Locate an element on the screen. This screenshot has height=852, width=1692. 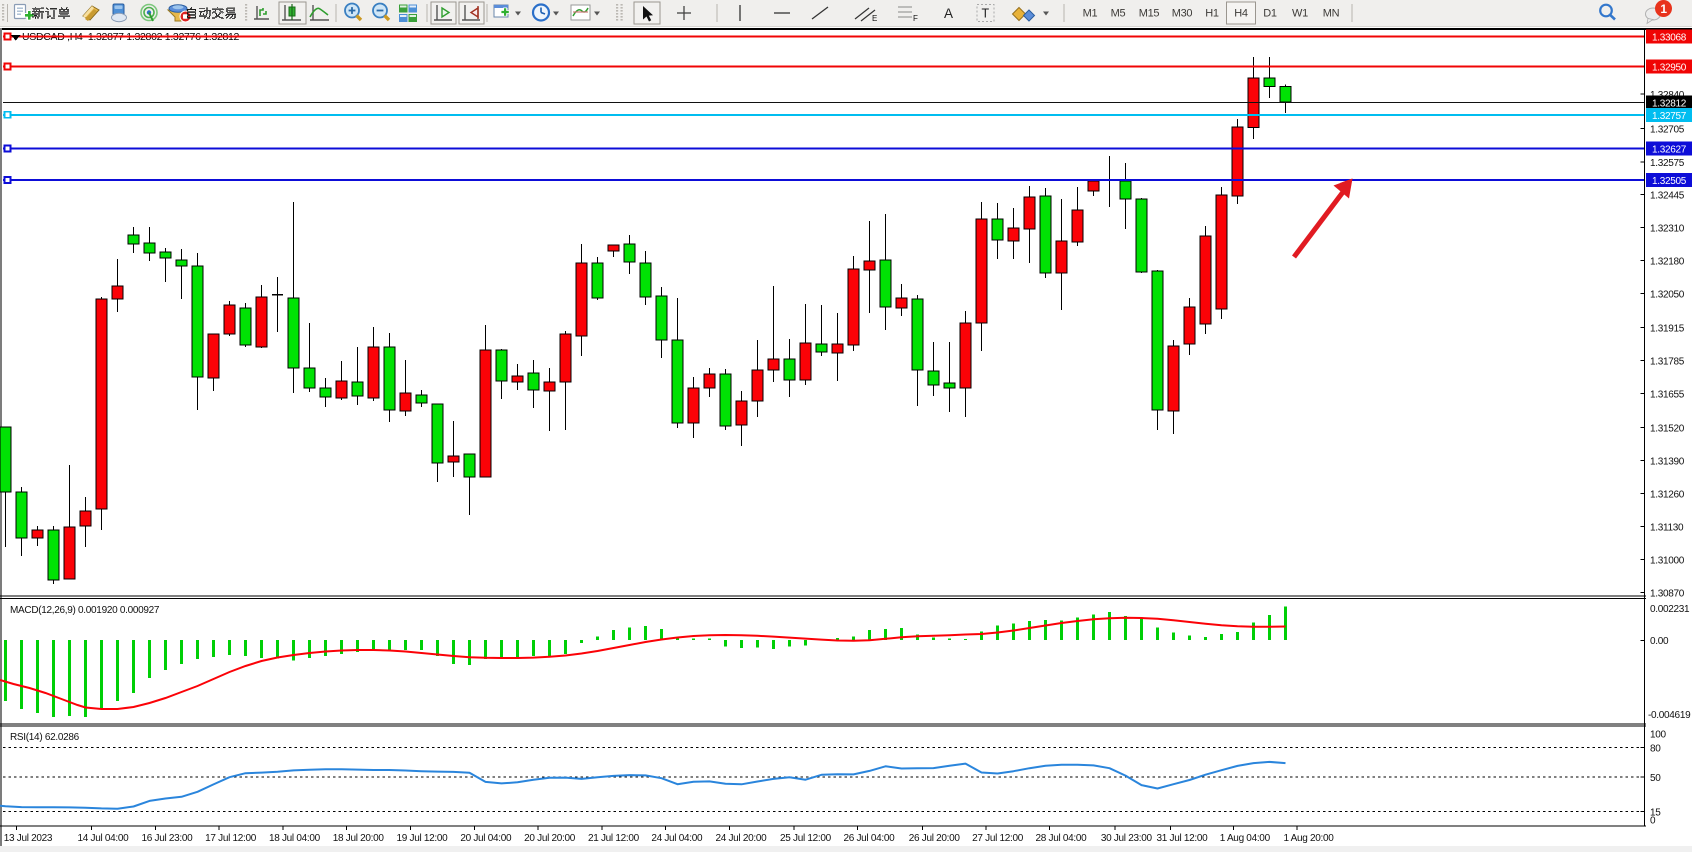
svg-text: H4 is located at coordinates (1241, 14).